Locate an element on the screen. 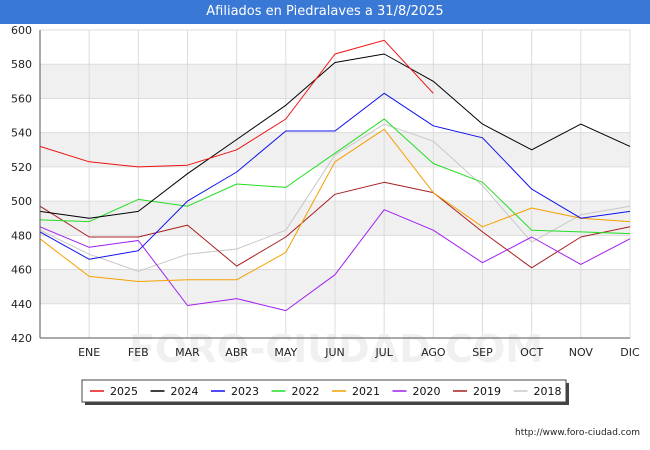 The height and width of the screenshot is (450, 650). y-tick-label: 580 is located at coordinates (21, 64).